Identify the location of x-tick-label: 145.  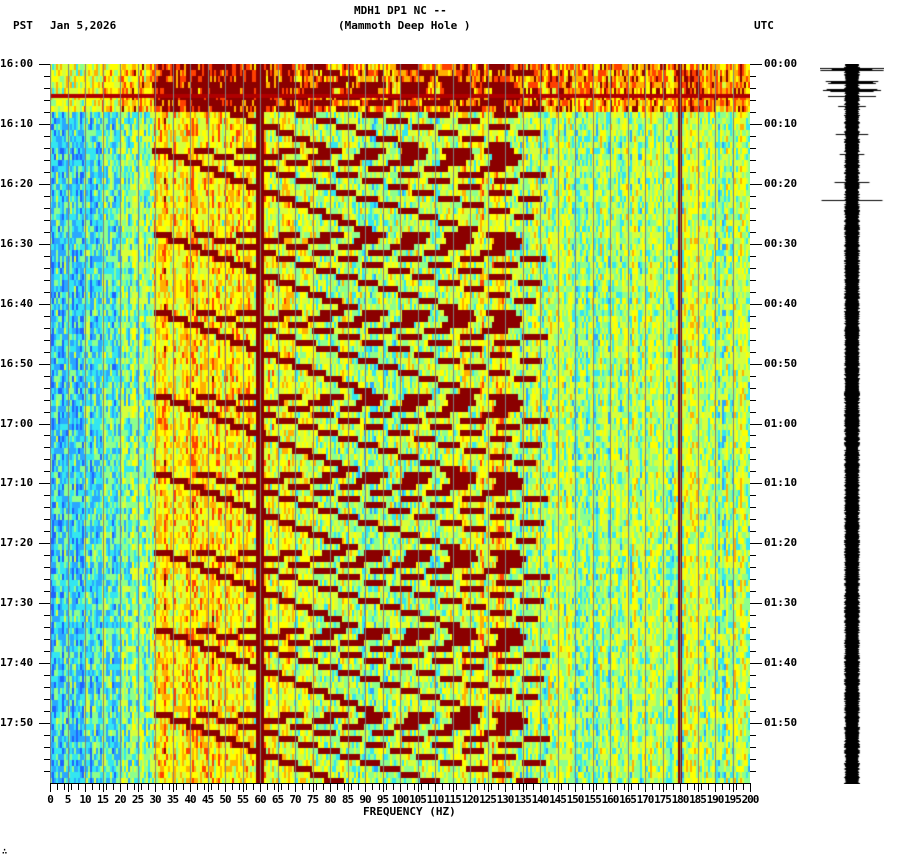
(558, 799).